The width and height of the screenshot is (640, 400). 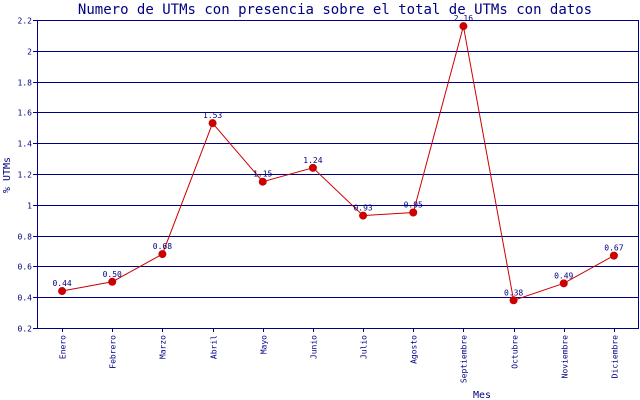 What do you see at coordinates (214, 347) in the screenshot?
I see `x-tick-label: Abril` at bounding box center [214, 347].